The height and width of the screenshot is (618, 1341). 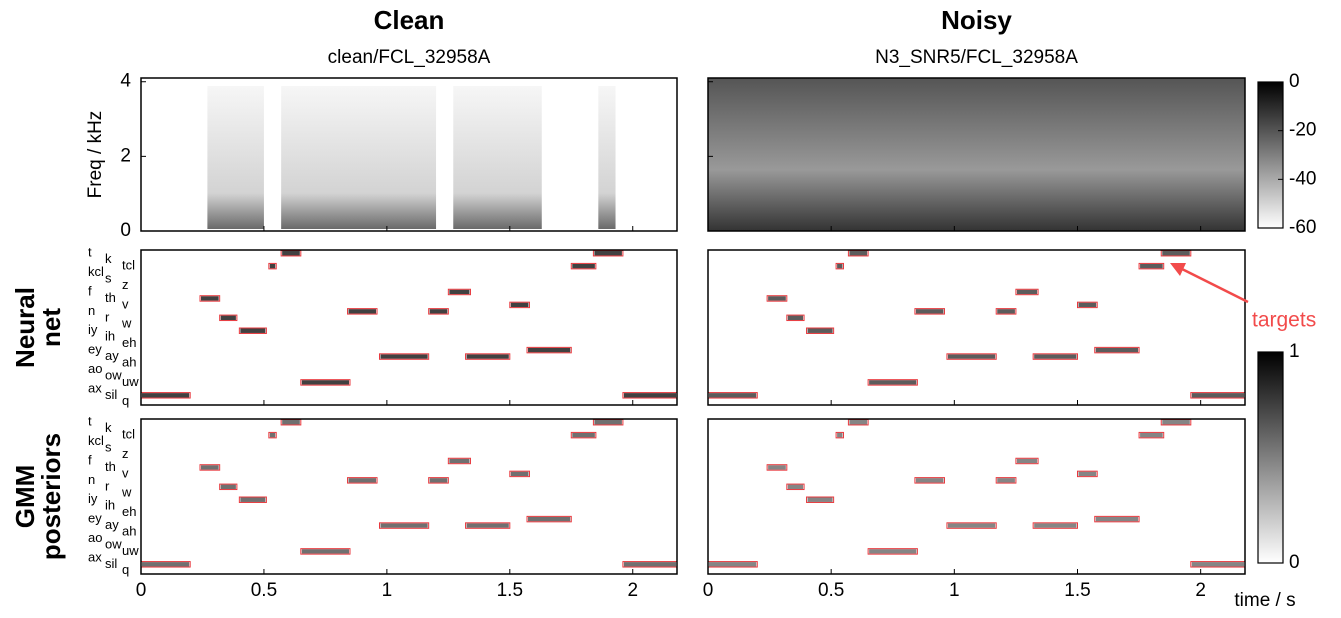 I want to click on row-label-line: posteriors, so click(x=51, y=496).